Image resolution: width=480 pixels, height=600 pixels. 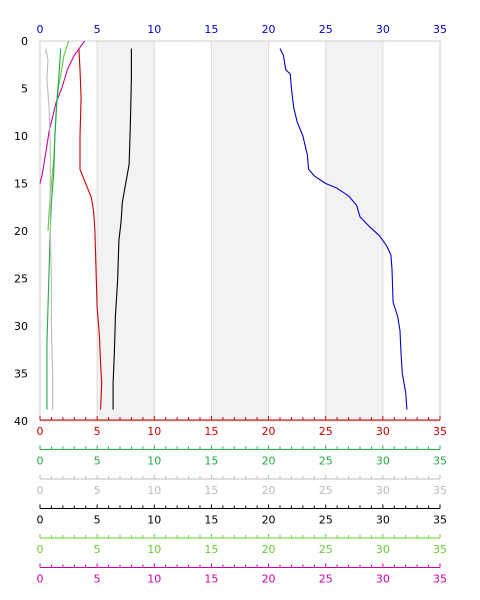 I want to click on top-axis-tick-label: 10, so click(x=154, y=29).